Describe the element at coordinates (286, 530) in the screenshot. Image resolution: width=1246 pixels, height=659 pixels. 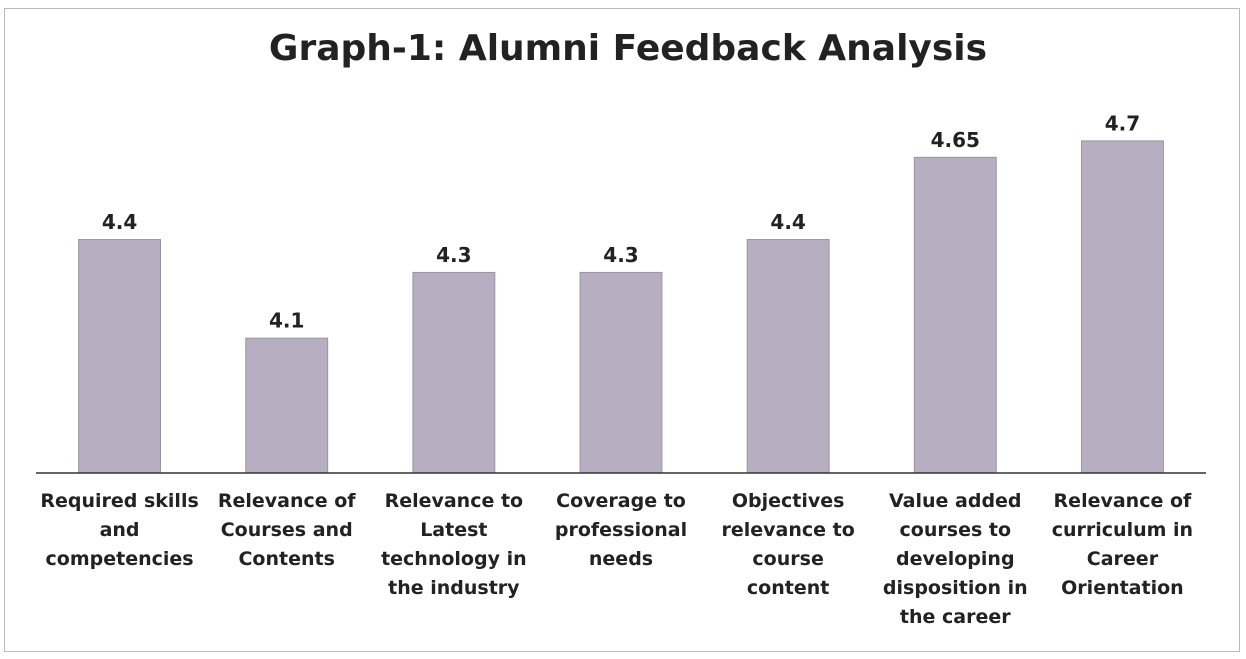
I see `x-tick-label: Relevance of Courses and Contents` at that location.